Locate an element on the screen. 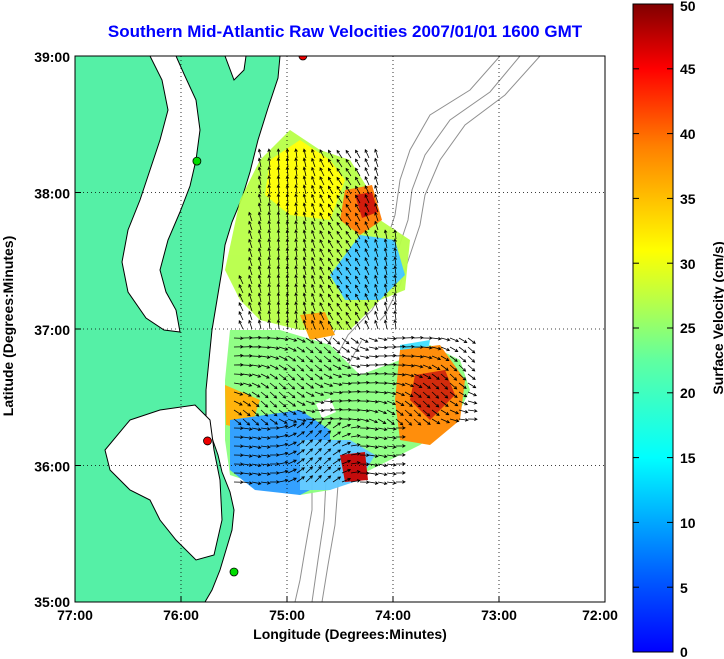  lon-tick-label: 74:00 is located at coordinates (393, 615).